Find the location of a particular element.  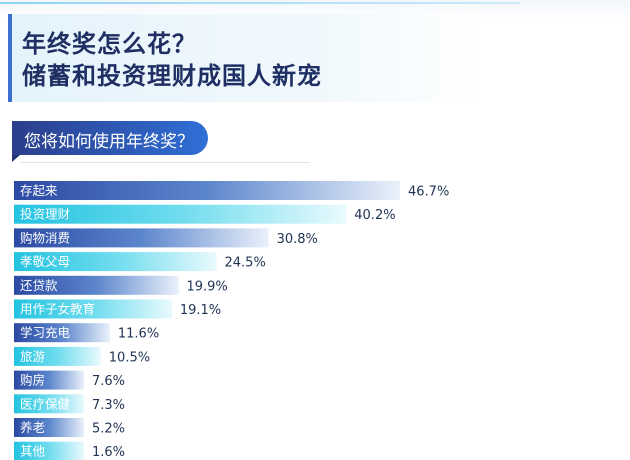

page-title-line-1: 年终奖怎么花？ is located at coordinates (109, 44).